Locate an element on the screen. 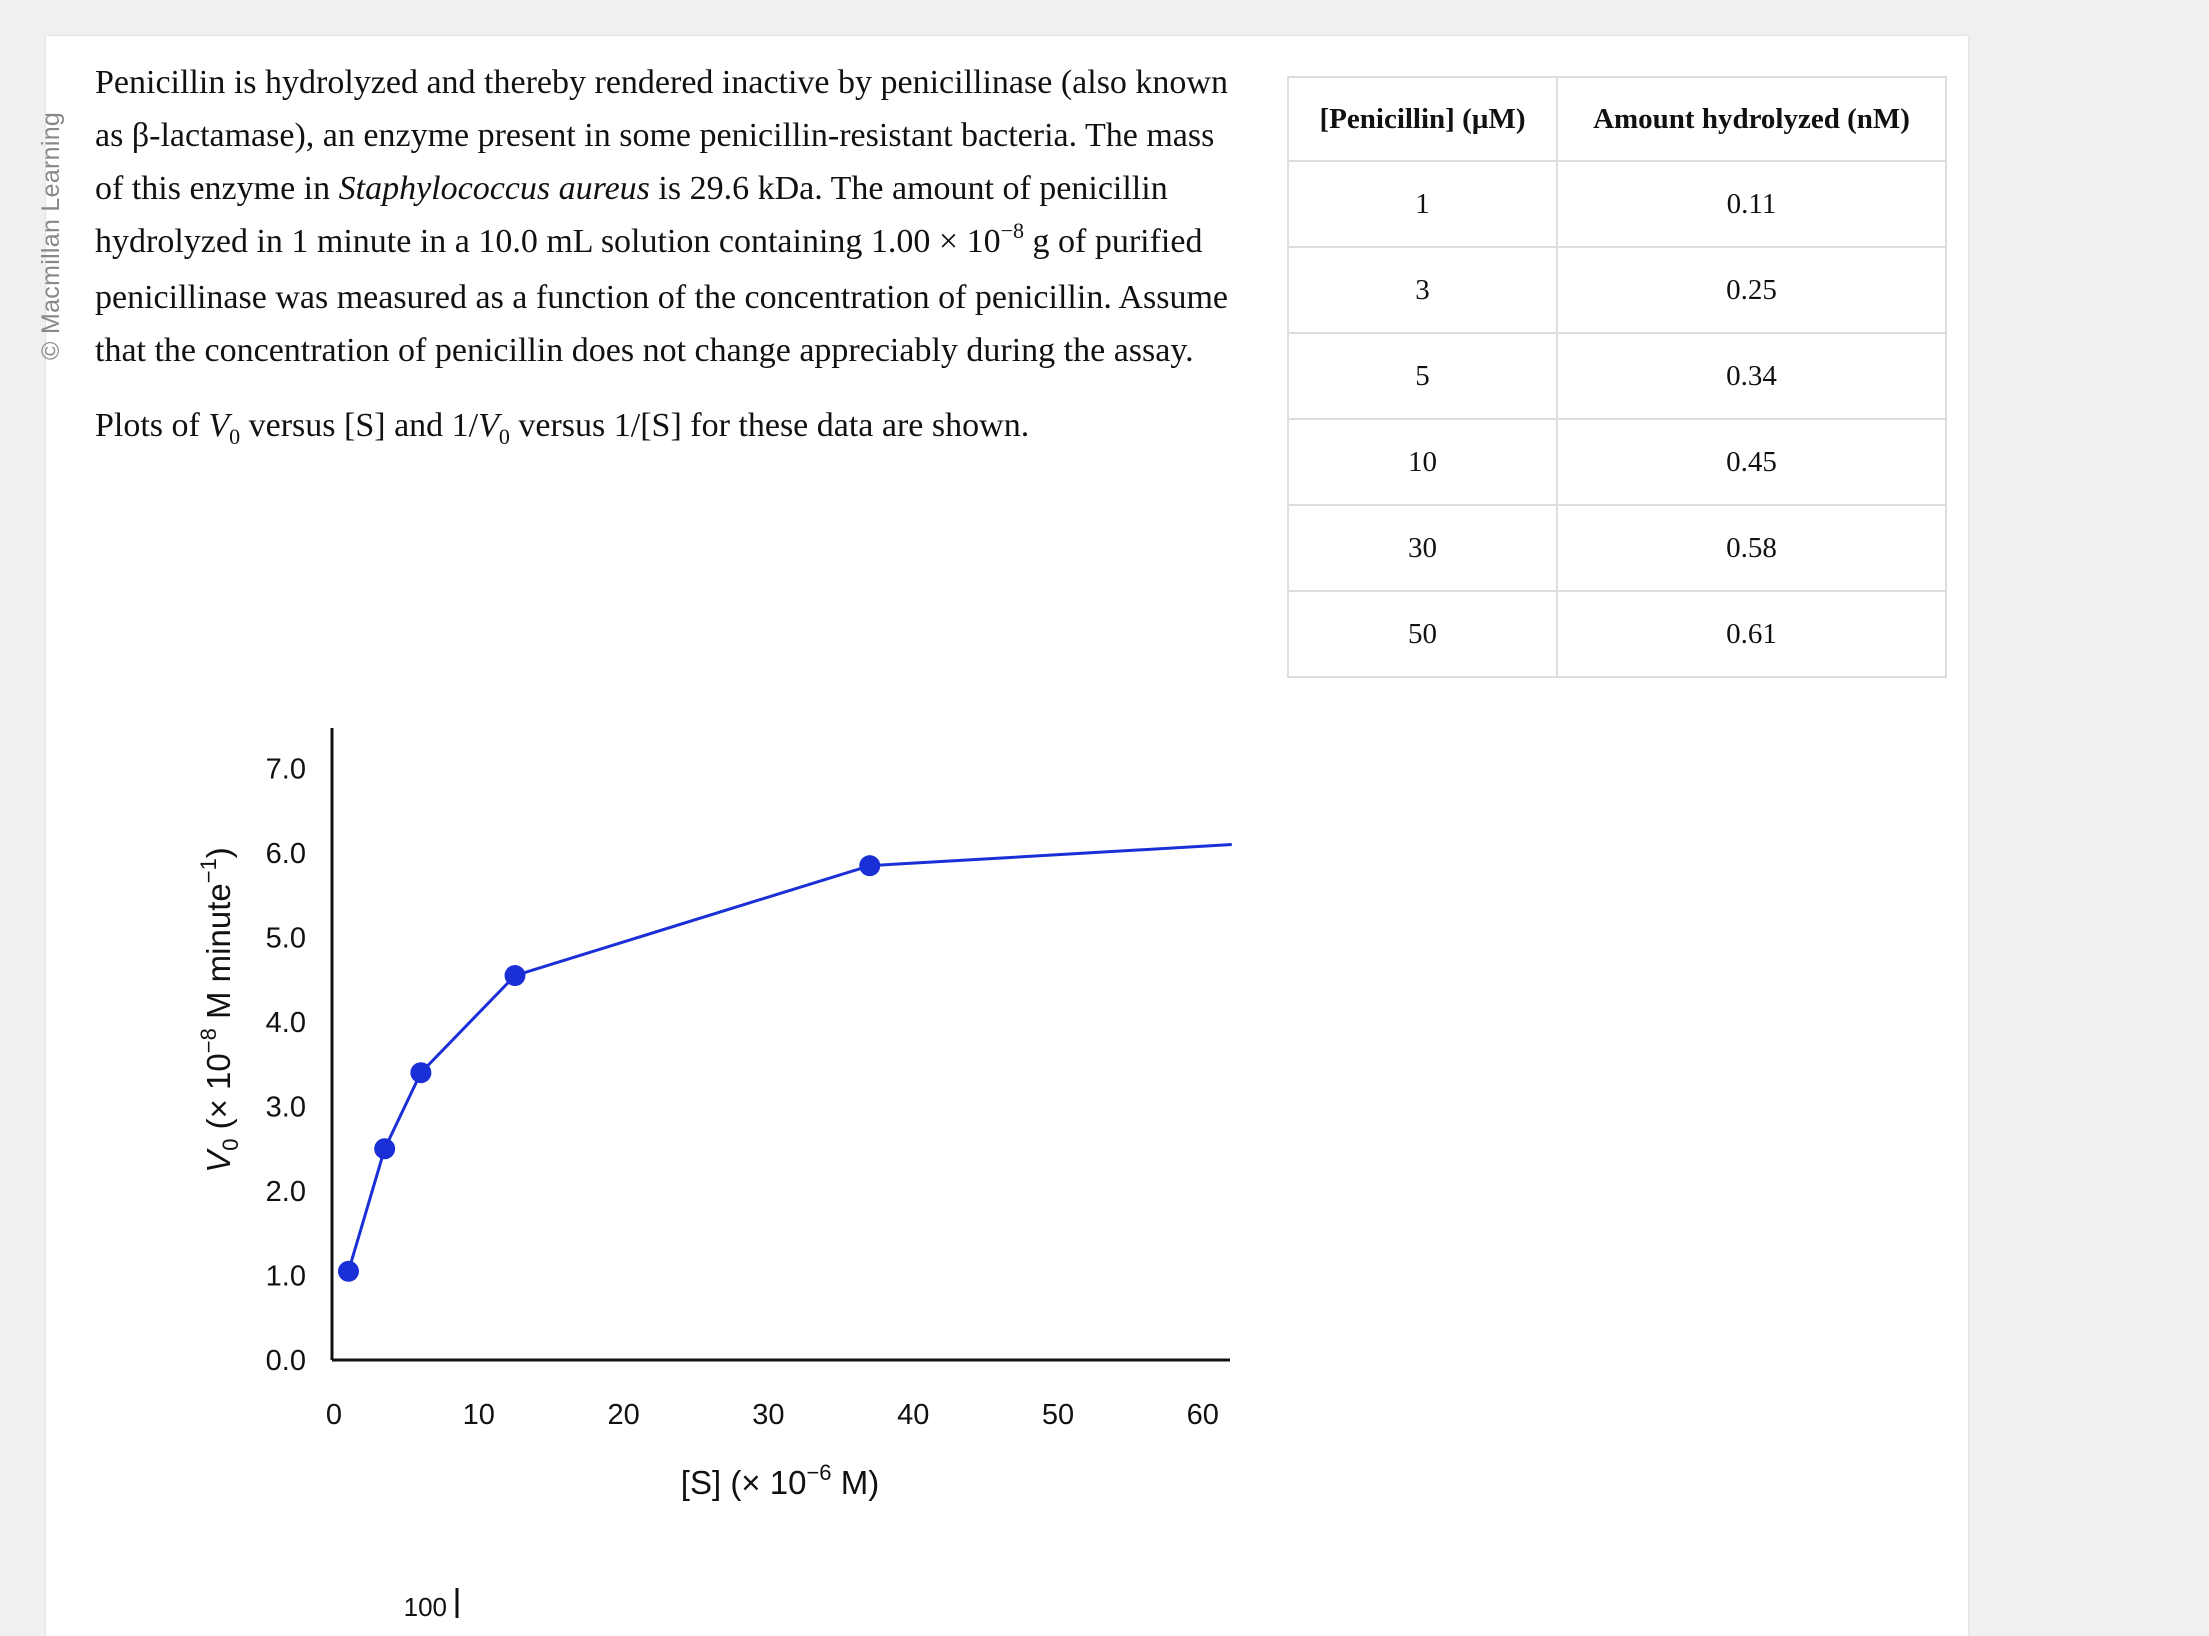  table-cell: 0.58 is located at coordinates (1751, 548).